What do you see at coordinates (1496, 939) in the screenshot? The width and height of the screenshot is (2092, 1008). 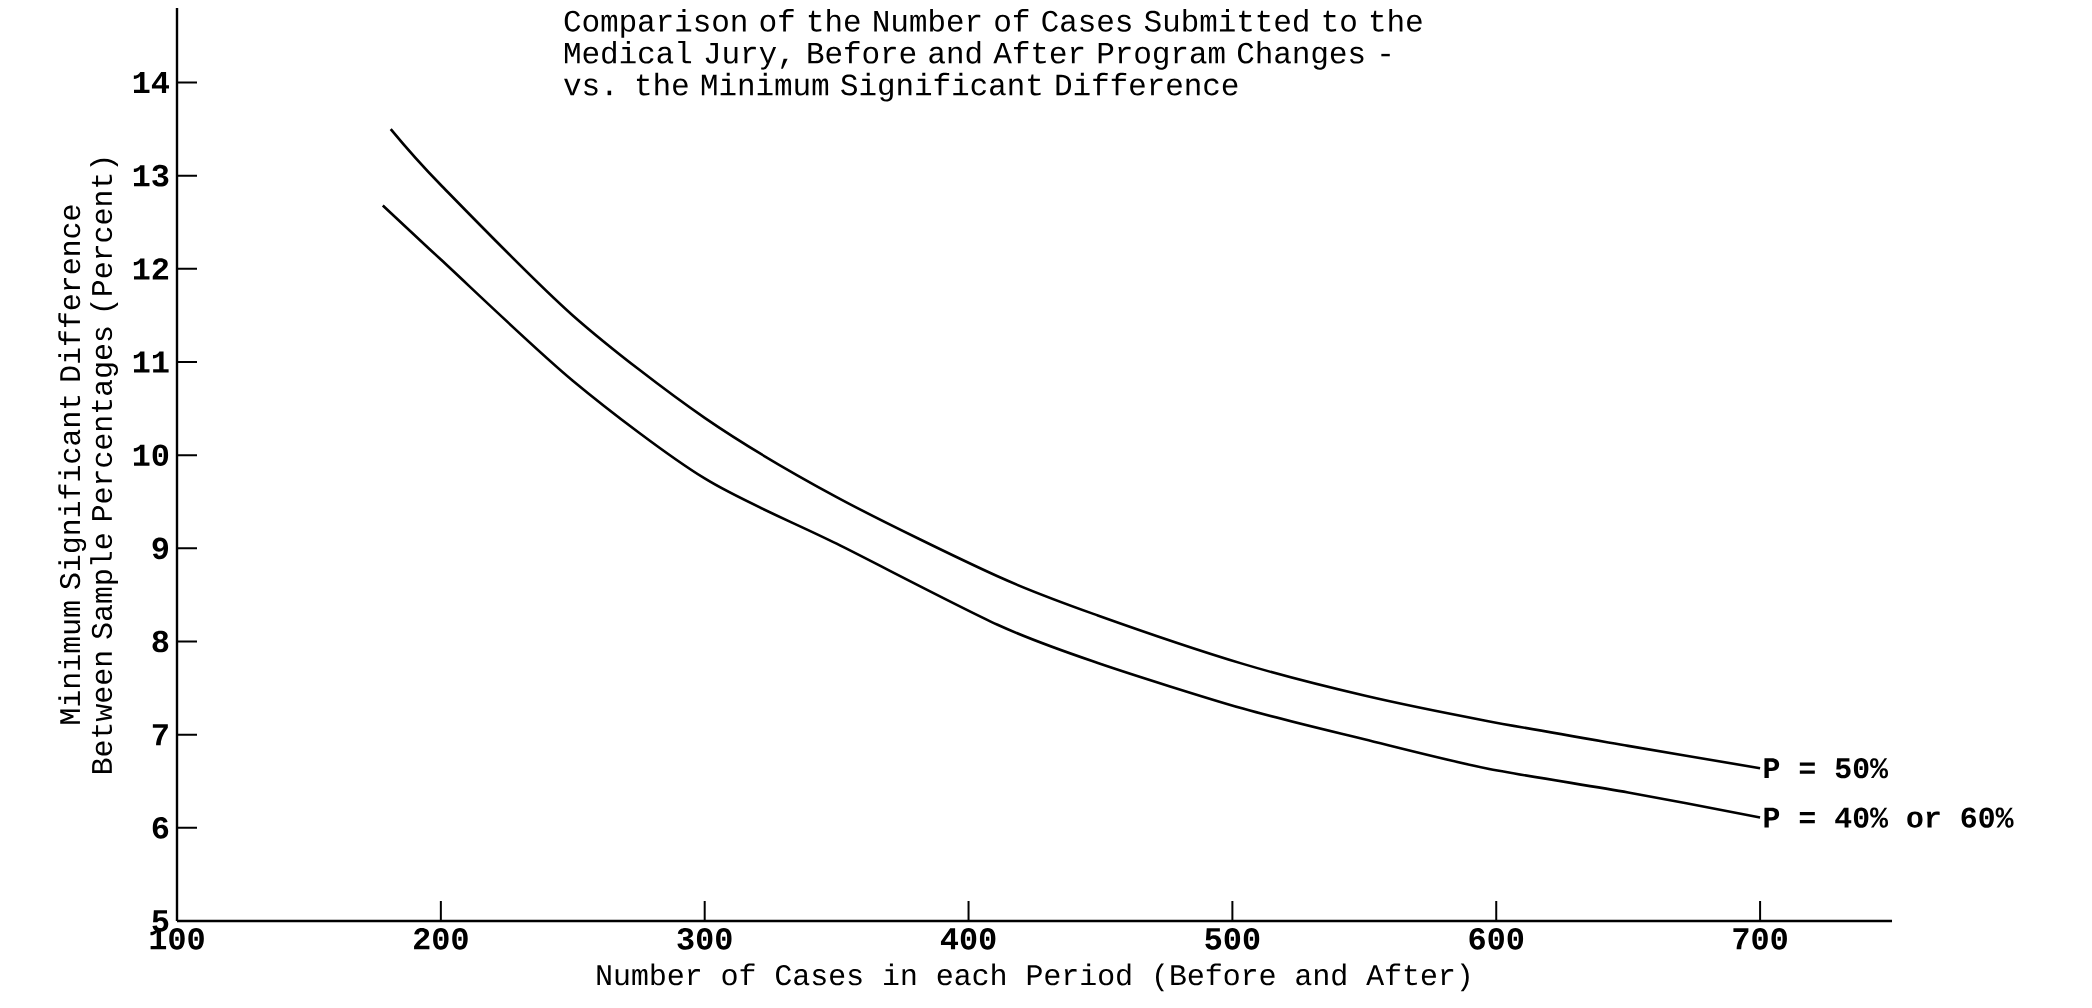 I see `x-tick-label: 600` at bounding box center [1496, 939].